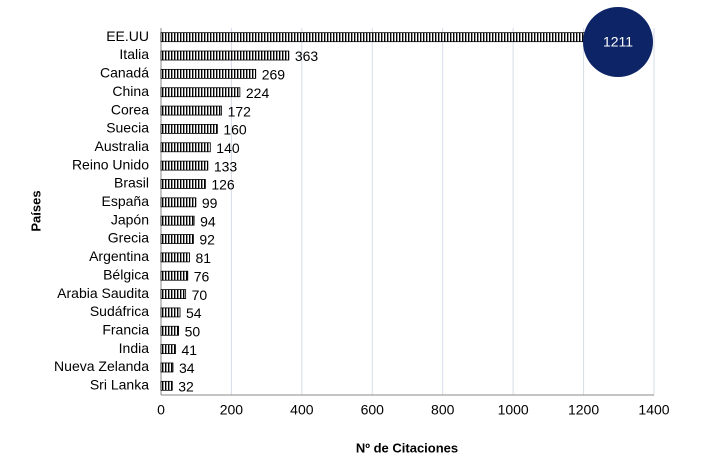 Image resolution: width=702 pixels, height=457 pixels. Describe the element at coordinates (127, 128) in the screenshot. I see `y-tick-label: Suecia` at that location.